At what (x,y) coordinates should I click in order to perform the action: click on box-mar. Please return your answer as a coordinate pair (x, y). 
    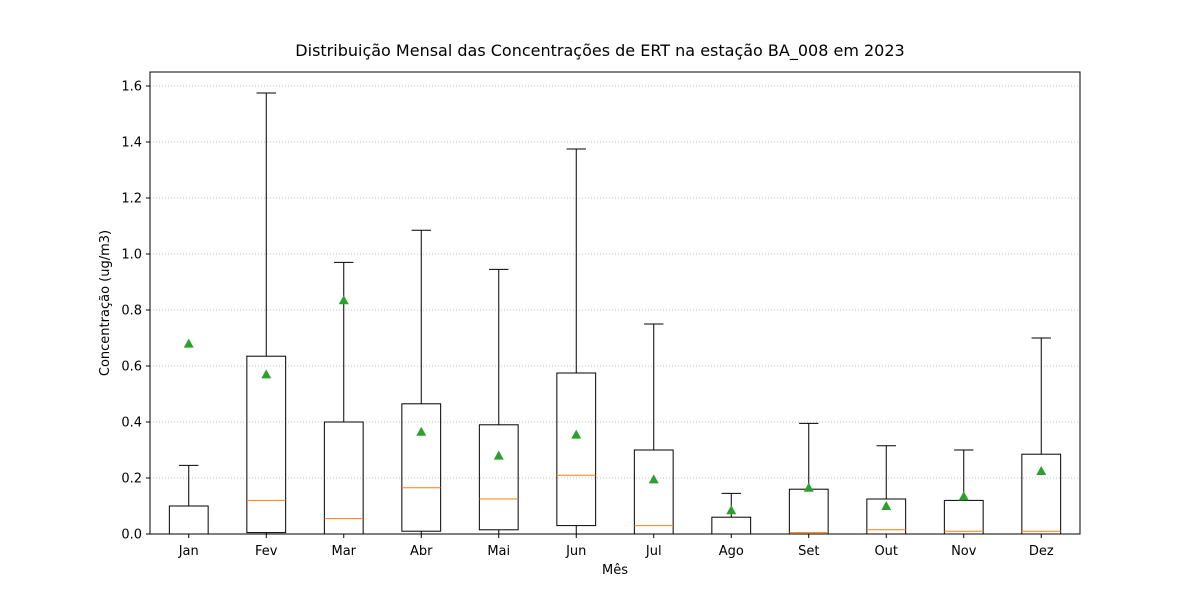
    Looking at the image, I should click on (343, 398).